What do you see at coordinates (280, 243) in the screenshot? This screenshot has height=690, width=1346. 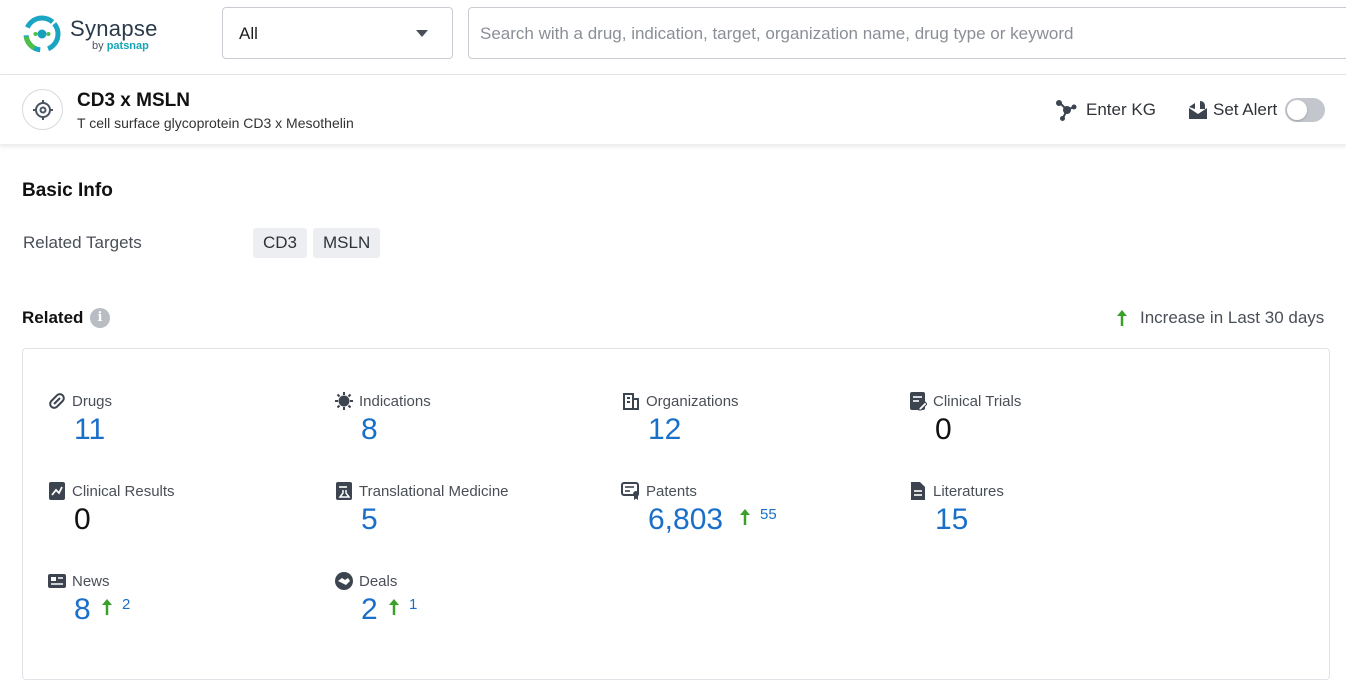 I see `target-tag-cd3: CD3` at bounding box center [280, 243].